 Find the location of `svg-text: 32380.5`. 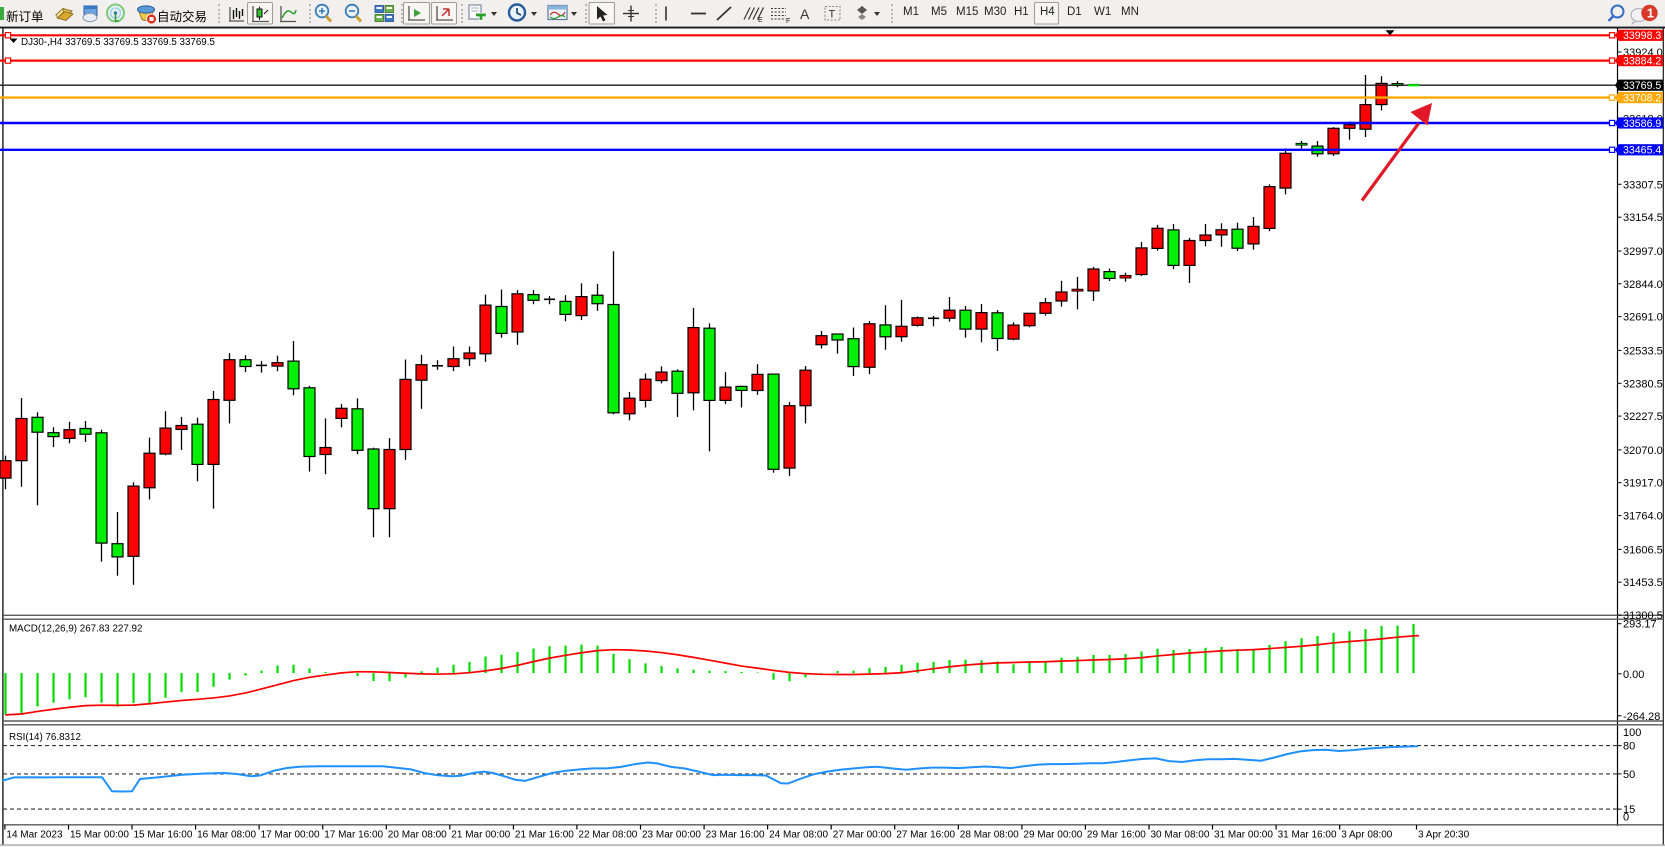

svg-text: 32380.5 is located at coordinates (1643, 384).